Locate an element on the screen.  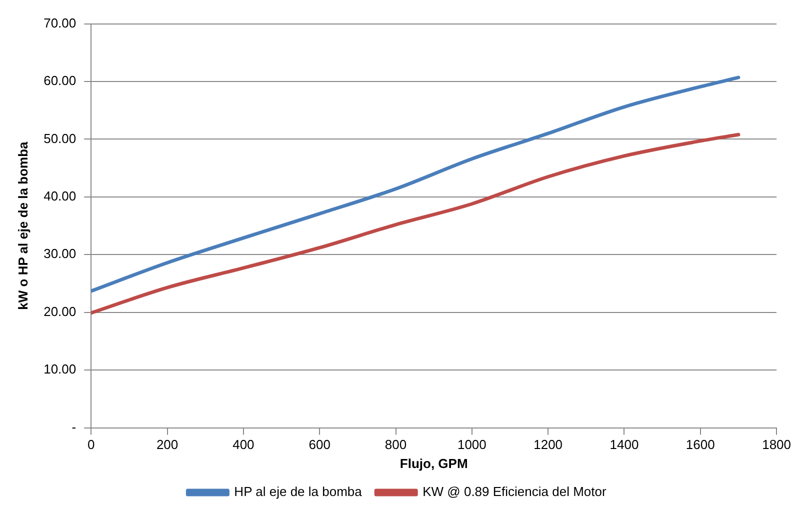
y-tick-label: 70.00 is located at coordinates (60, 22).